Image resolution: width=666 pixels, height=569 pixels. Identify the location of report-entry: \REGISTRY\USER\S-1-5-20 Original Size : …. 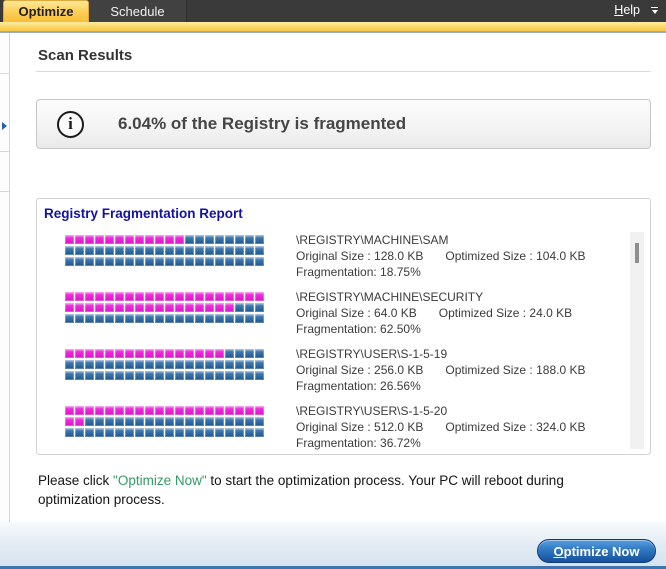
(325, 427).